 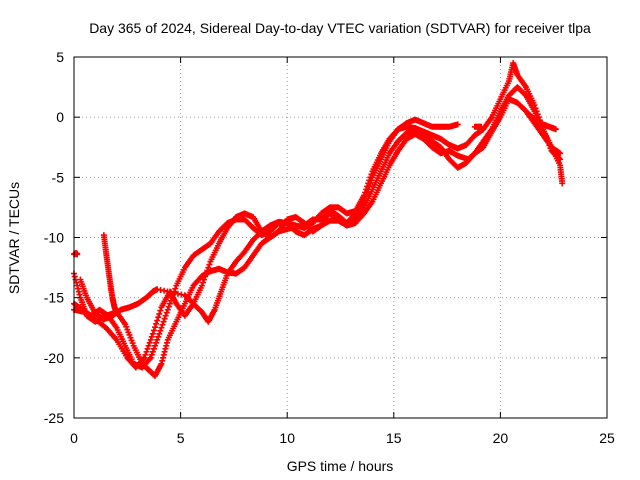 I want to click on y-tick-label: 0, so click(x=60, y=117).